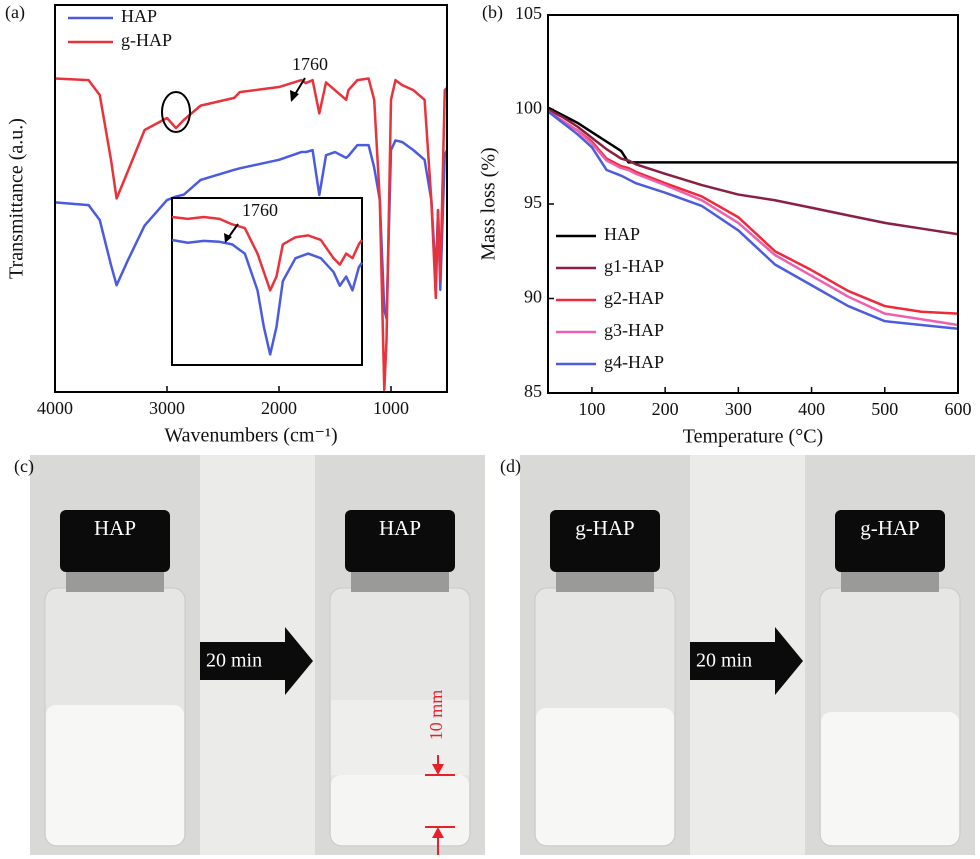 Image resolution: width=980 pixels, height=859 pixels. Describe the element at coordinates (528, 13) in the screenshot. I see `y-tick-label: 105` at that location.